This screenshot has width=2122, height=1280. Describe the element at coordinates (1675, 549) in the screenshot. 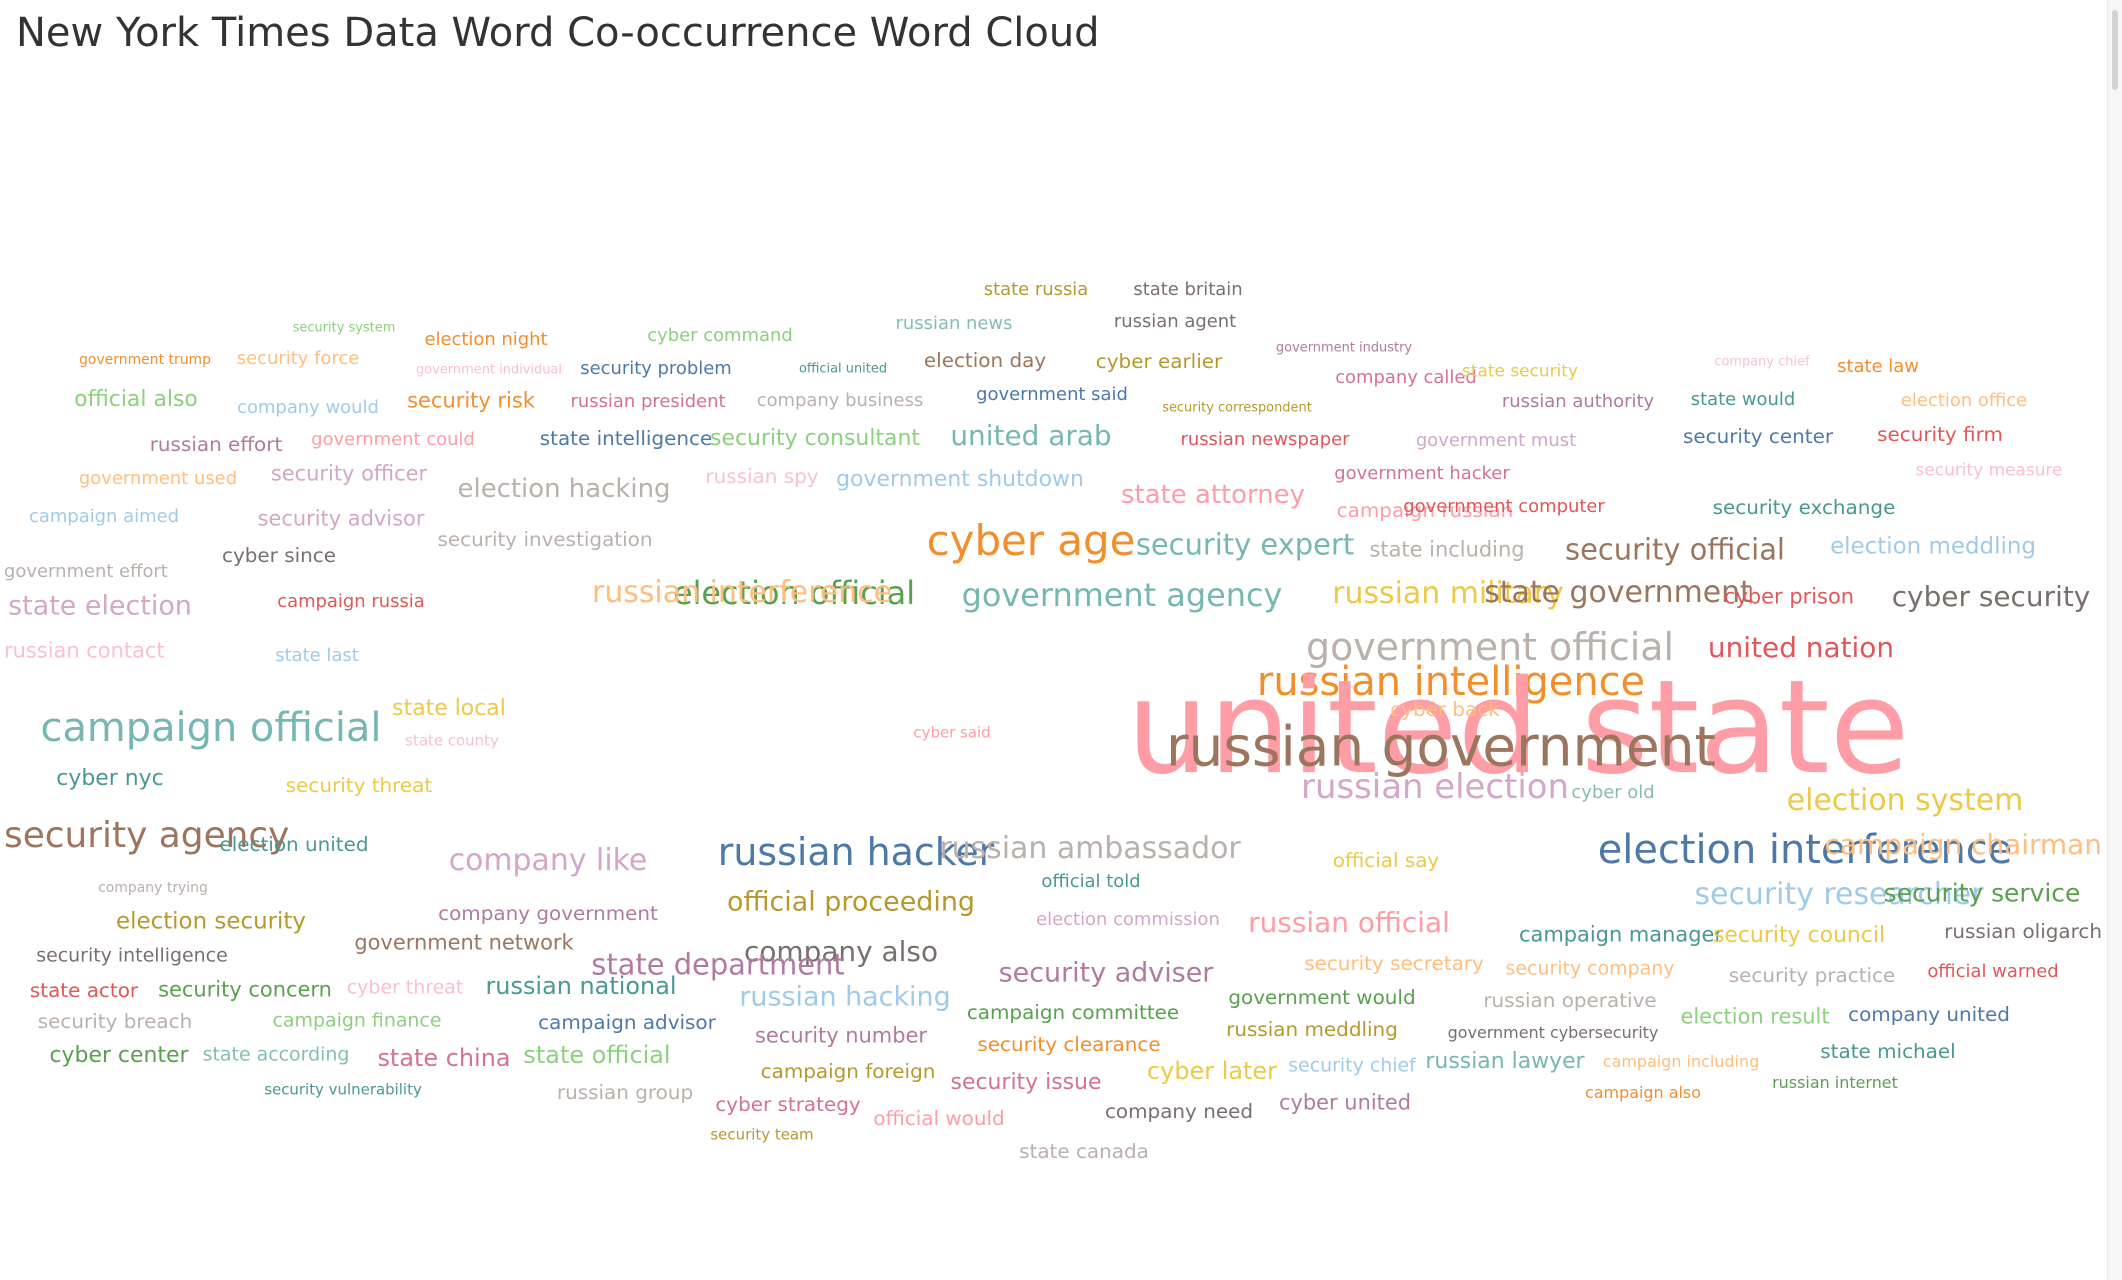

I see `word-security-official: security official` at that location.